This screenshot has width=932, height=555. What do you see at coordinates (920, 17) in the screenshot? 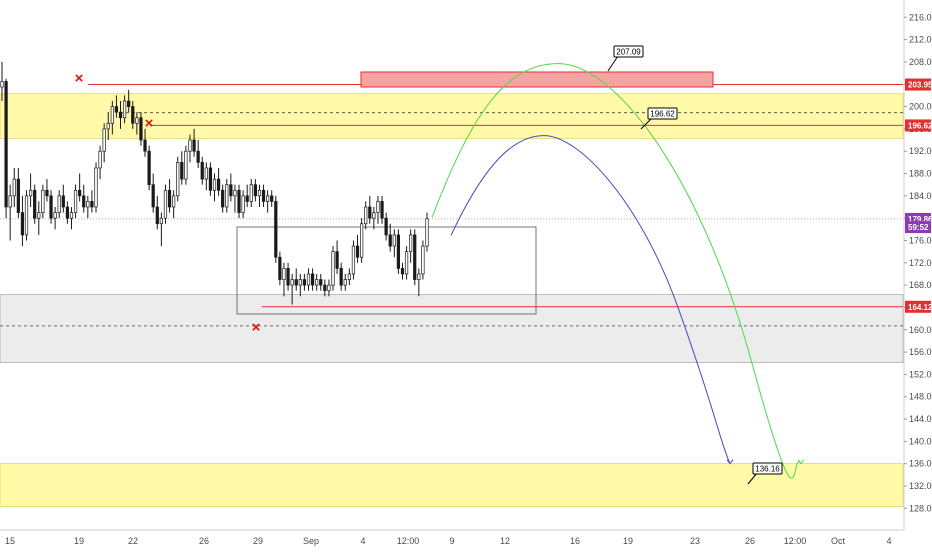
I see `y-tick-label: 216.00` at bounding box center [920, 17].